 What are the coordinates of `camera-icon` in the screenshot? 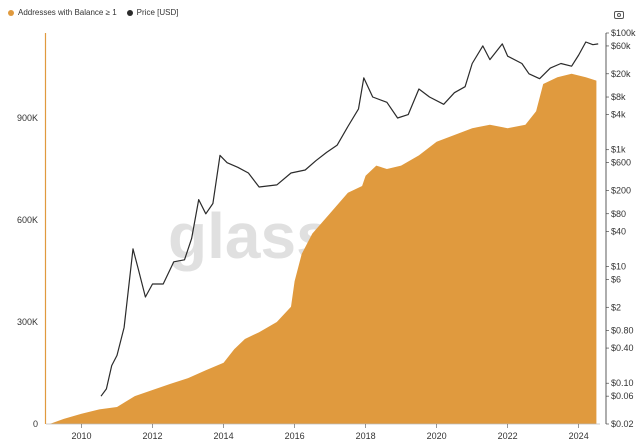 It's located at (619, 15).